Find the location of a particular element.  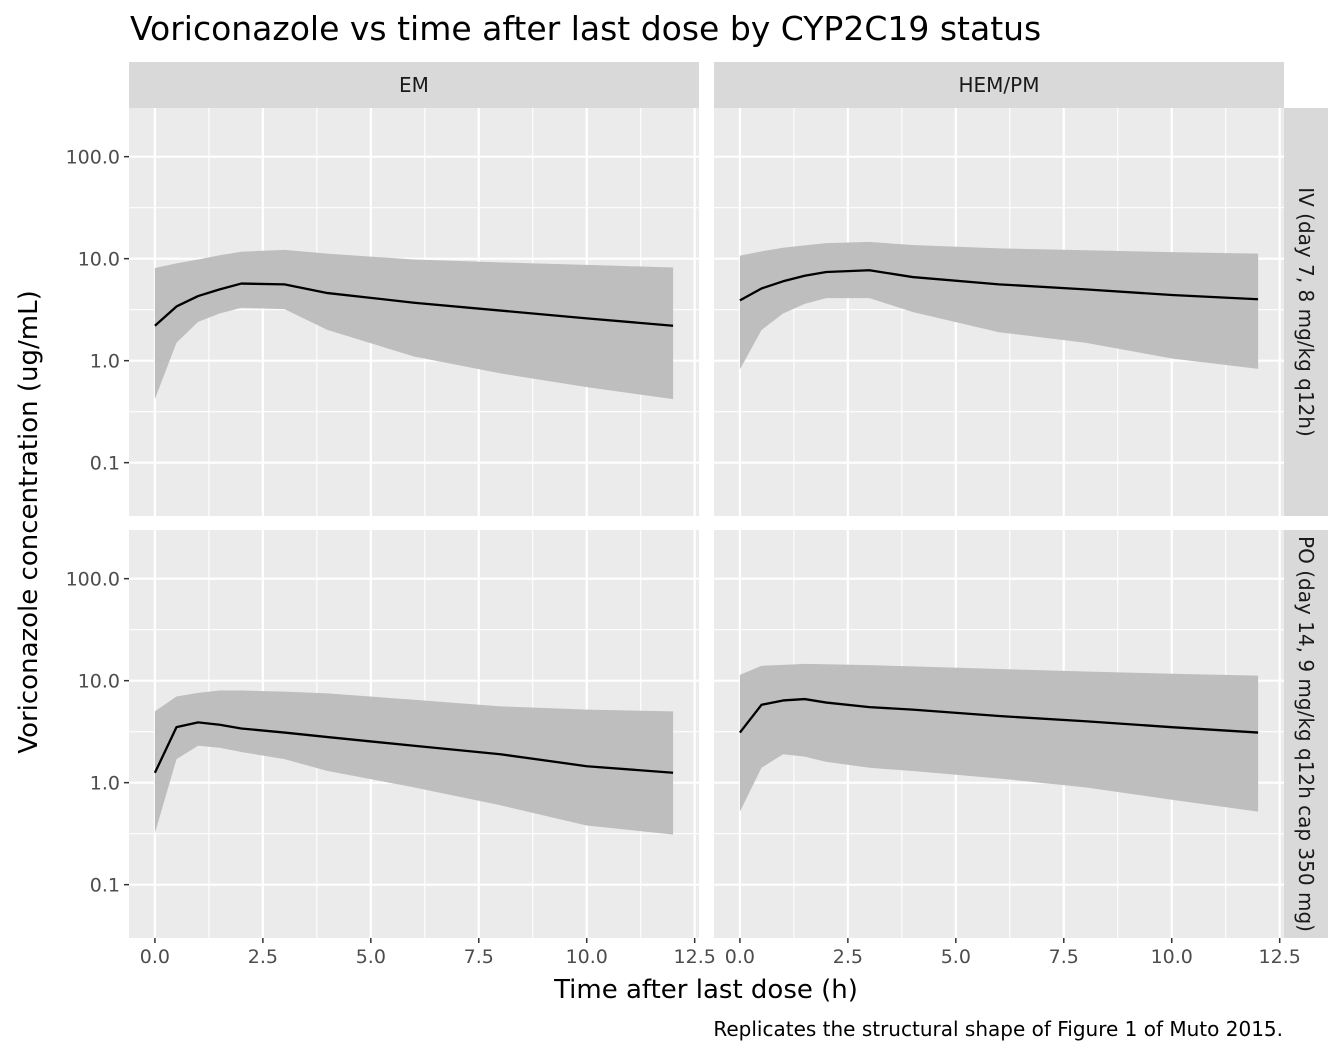

x-axis-title: Time after last dose (h) is located at coordinates (705, 990).